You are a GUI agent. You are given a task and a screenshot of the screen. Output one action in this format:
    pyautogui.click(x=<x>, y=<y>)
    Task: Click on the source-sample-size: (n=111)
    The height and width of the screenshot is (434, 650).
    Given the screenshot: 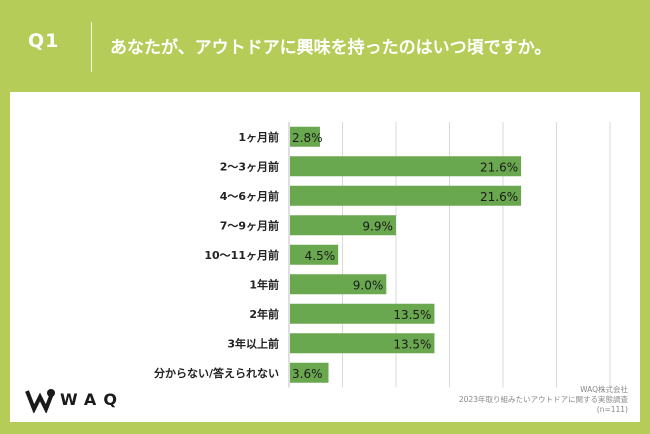 What is the action you would take?
    pyautogui.click(x=612, y=409)
    